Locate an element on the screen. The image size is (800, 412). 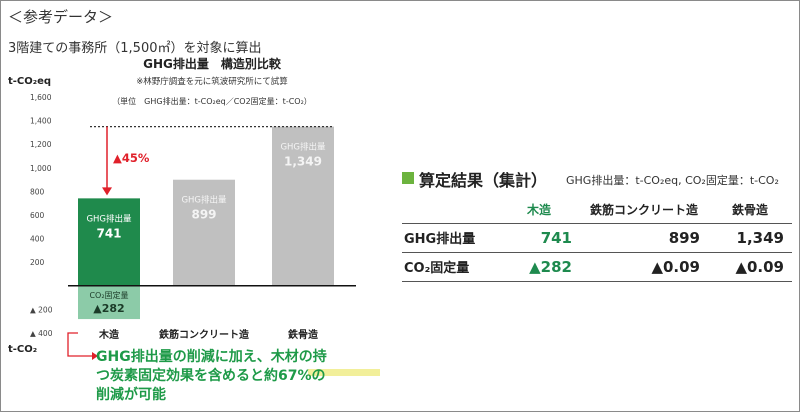
table-row: GHG排出量 741 899 1,349 is located at coordinates (597, 238).